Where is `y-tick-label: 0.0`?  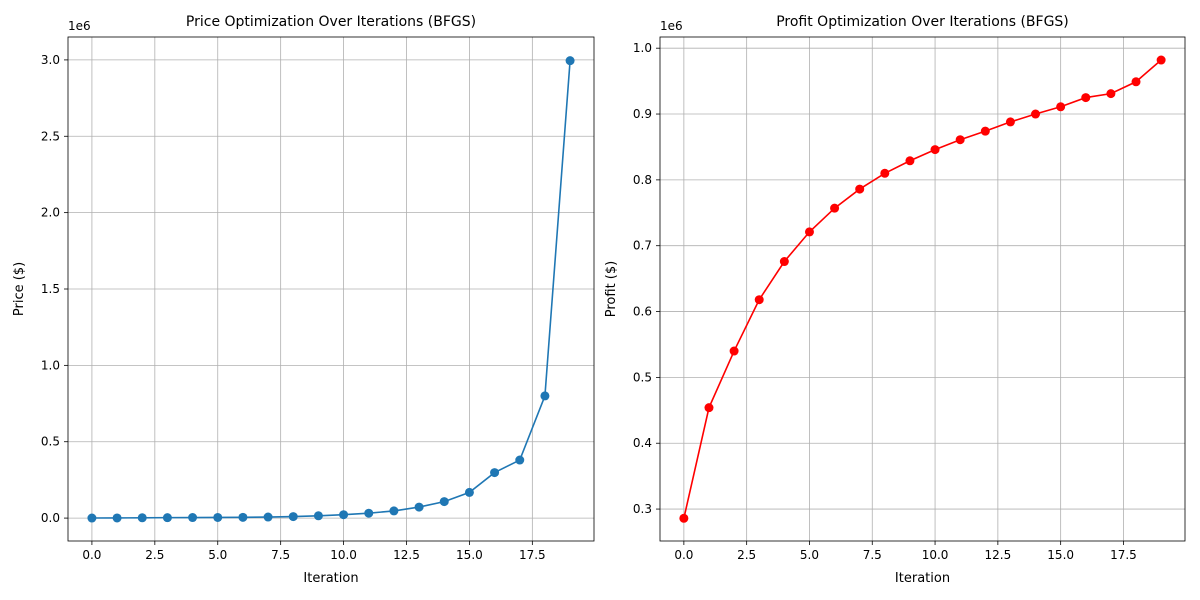
y-tick-label: 0.0 is located at coordinates (50, 518).